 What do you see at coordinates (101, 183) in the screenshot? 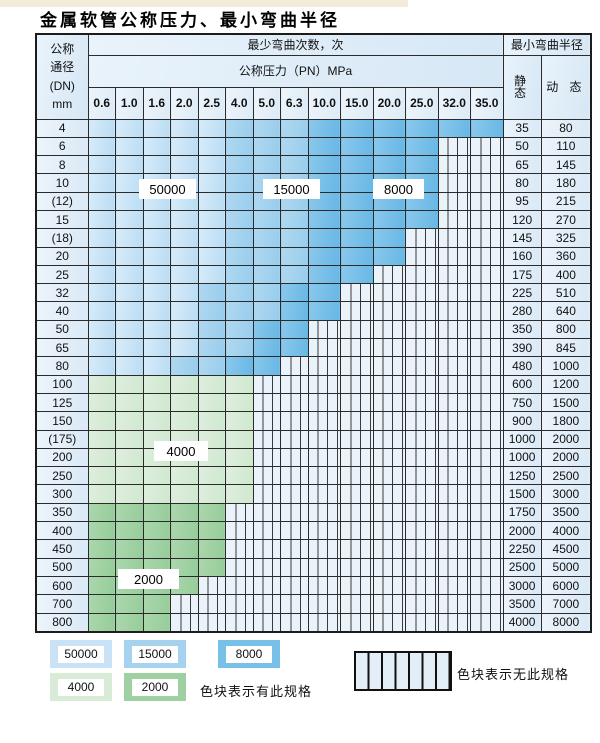
I see `band-cell-dn10-p0.6` at bounding box center [101, 183].